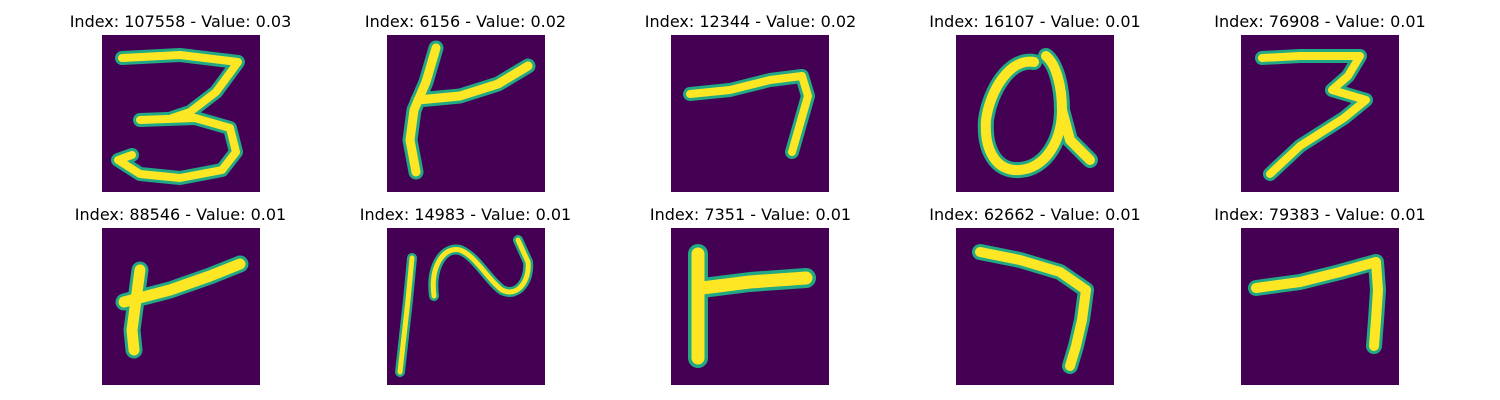 The height and width of the screenshot is (400, 1500). I want to click on panel-title: Index: 12344 - Value: 0.02, so click(750, 21).